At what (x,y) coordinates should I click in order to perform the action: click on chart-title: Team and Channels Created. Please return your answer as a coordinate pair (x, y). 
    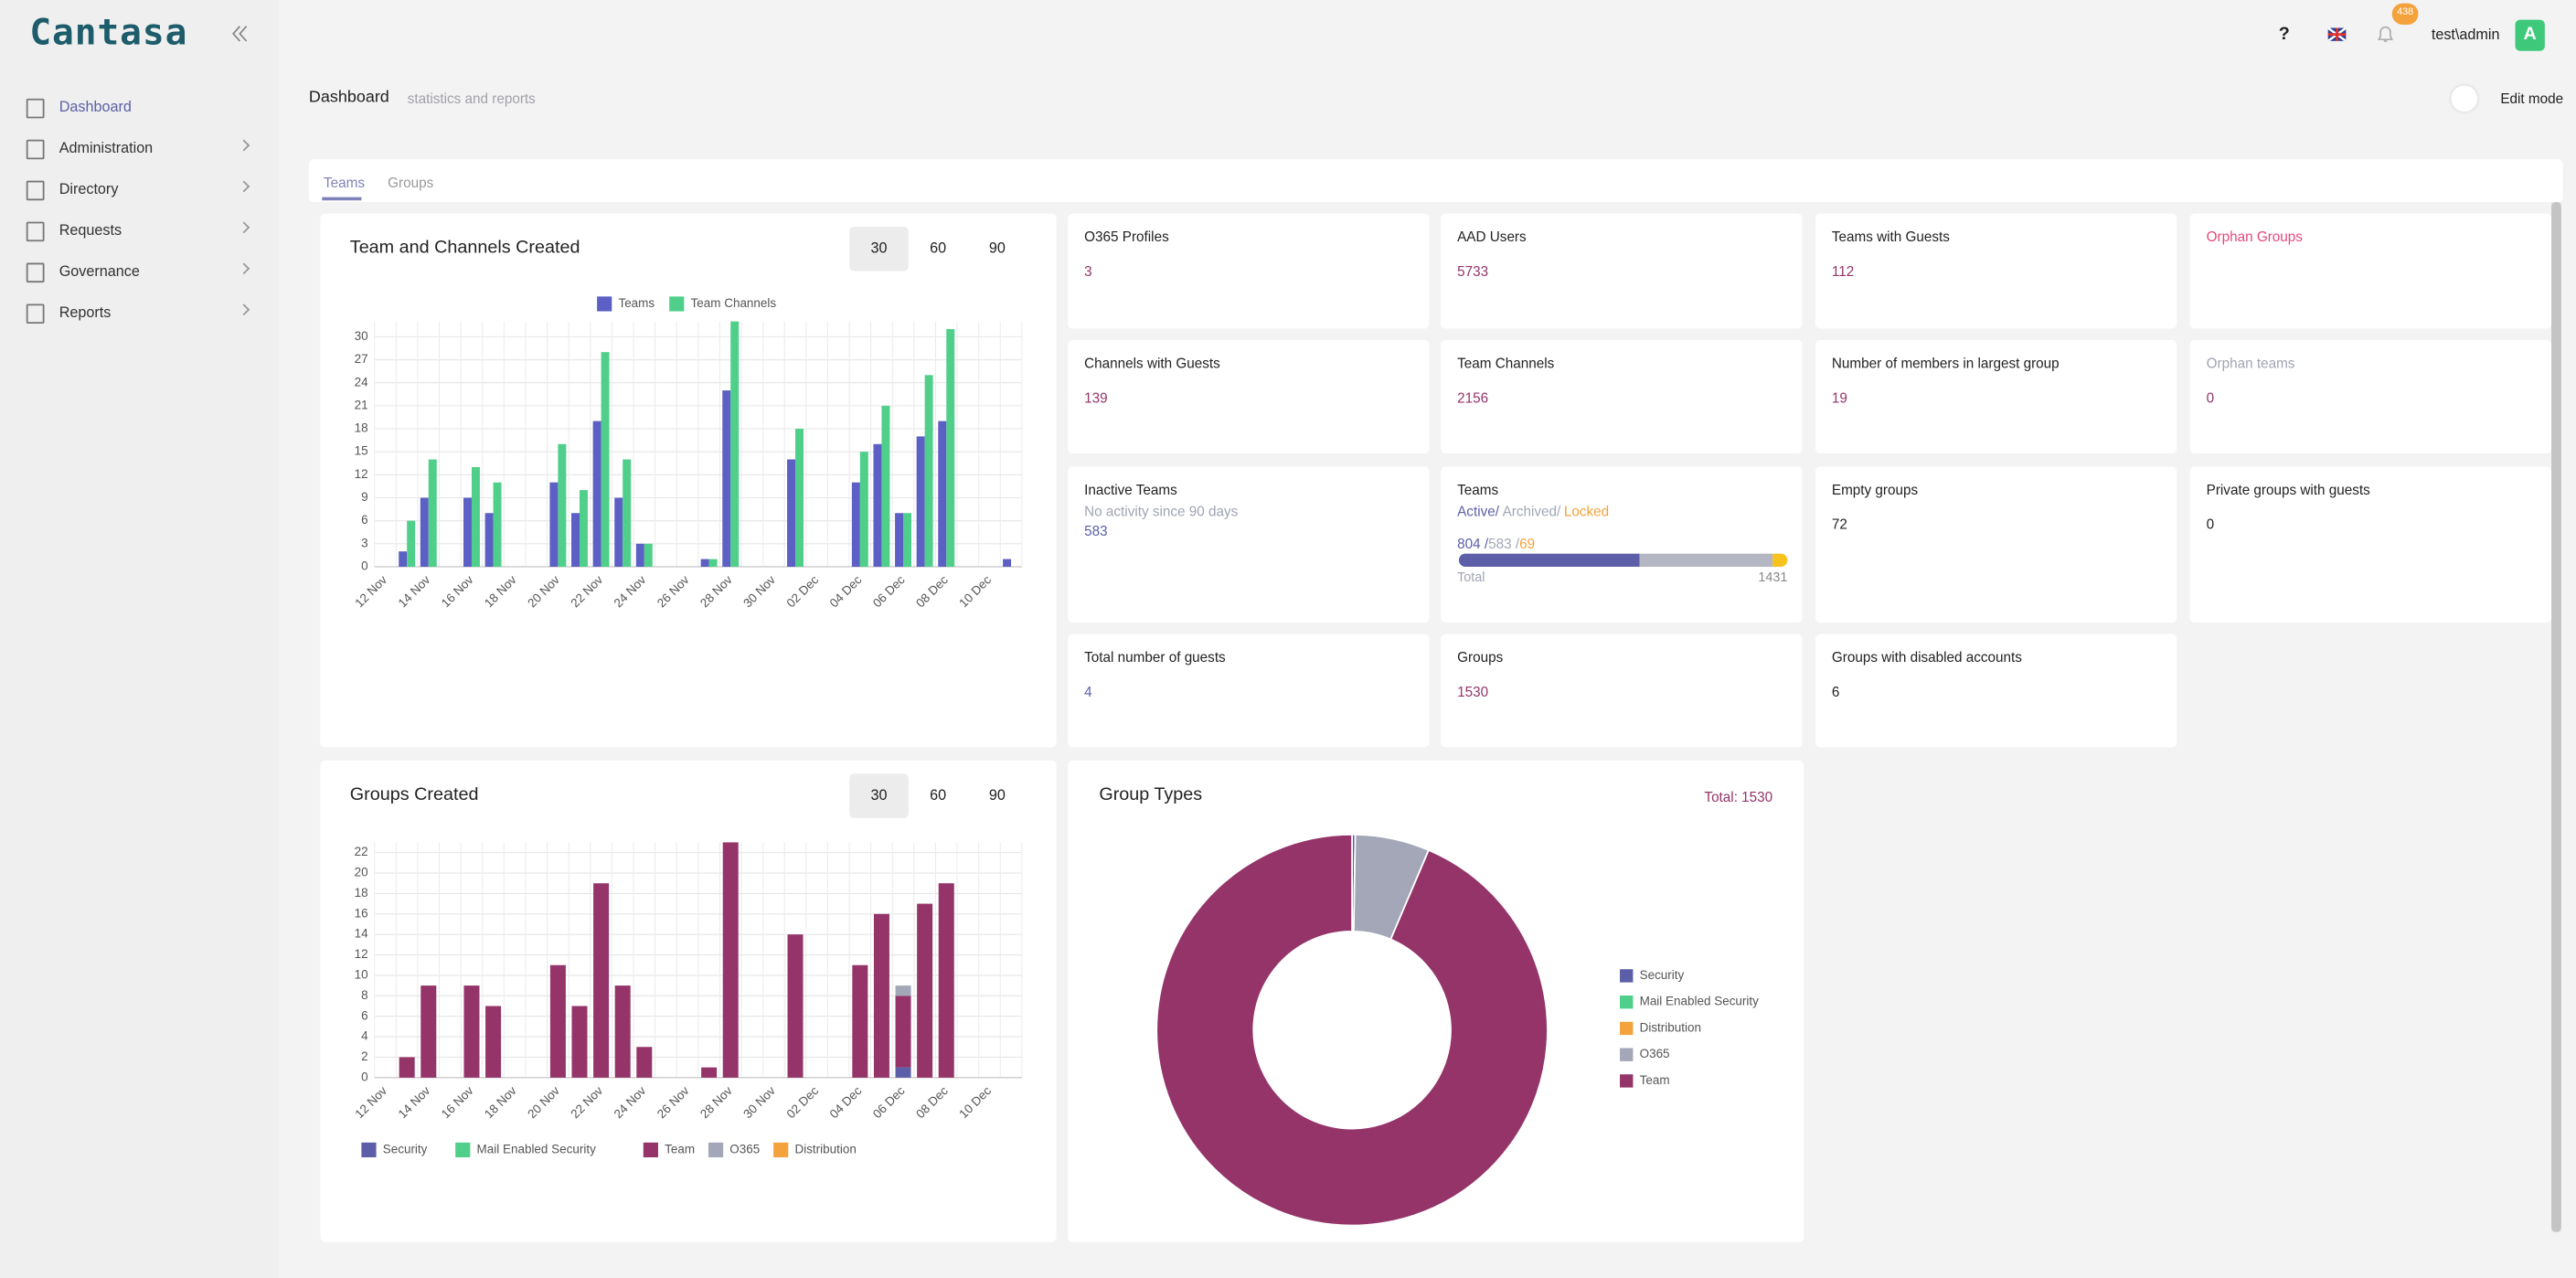
    Looking at the image, I should click on (464, 248).